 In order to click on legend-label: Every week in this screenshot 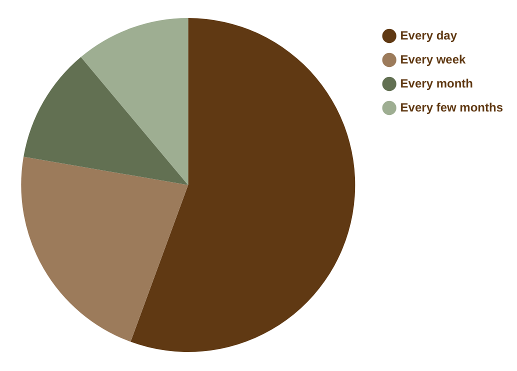, I will do `click(433, 59)`.